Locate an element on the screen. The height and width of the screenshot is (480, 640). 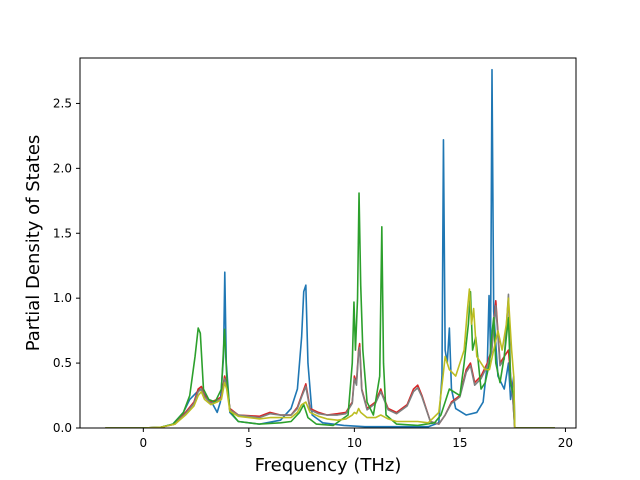
x-tick-label: 5 is located at coordinates (249, 443).